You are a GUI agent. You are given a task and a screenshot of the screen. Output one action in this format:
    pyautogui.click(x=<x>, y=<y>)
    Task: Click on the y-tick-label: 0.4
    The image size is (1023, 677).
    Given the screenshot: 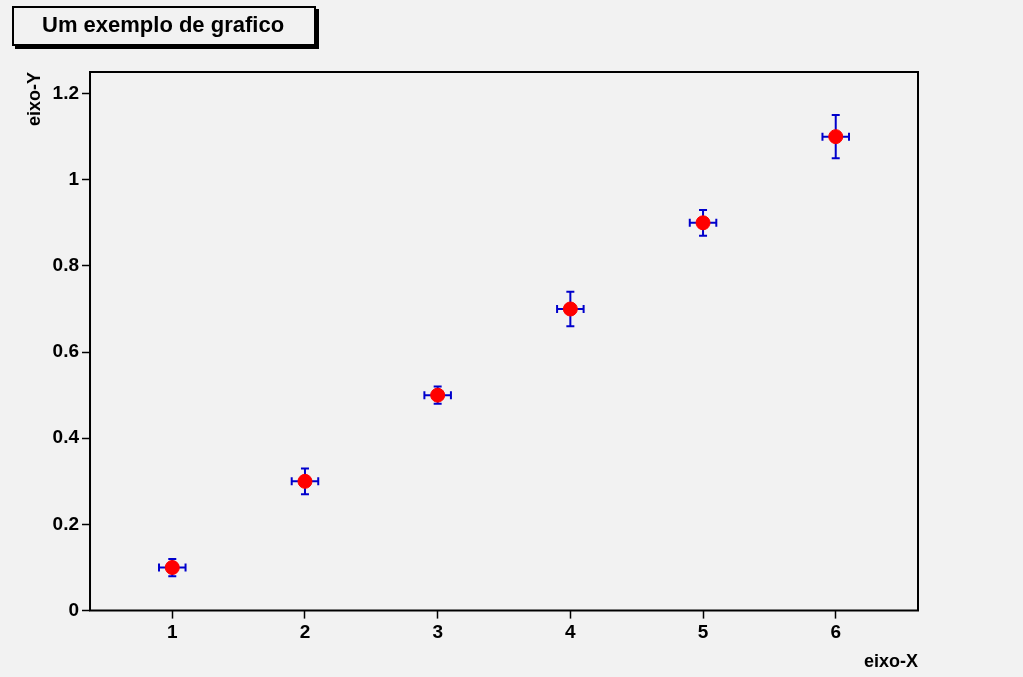 What is the action you would take?
    pyautogui.click(x=66, y=437)
    